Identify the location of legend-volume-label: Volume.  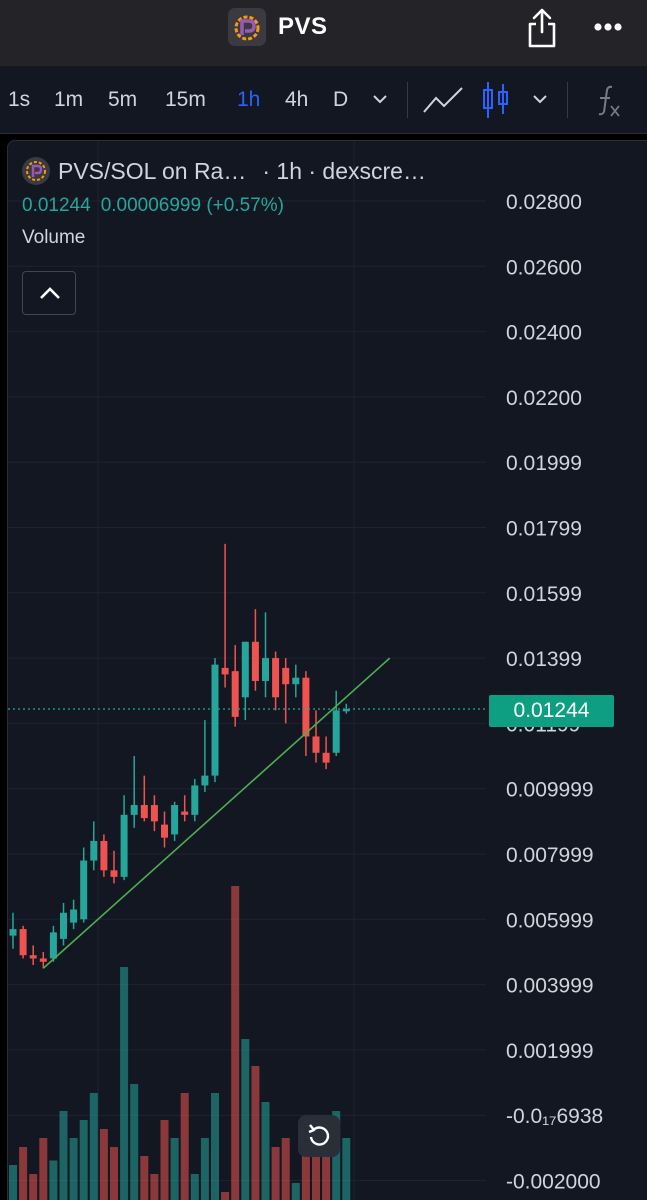
(54, 237).